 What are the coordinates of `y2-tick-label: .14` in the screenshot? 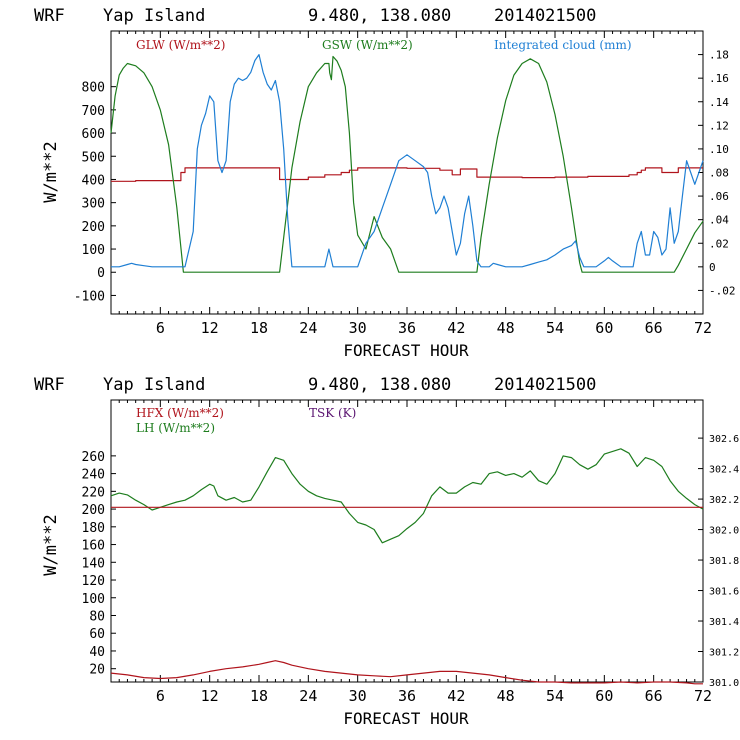 It's located at (719, 102).